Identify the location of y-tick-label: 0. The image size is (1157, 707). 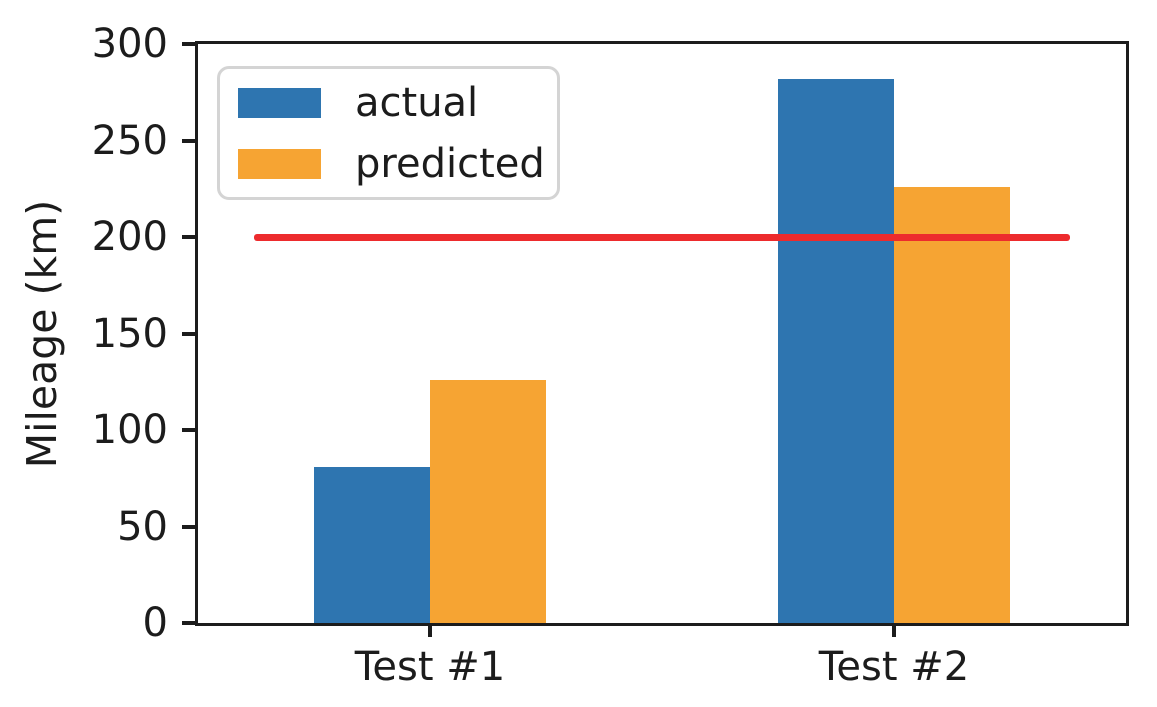
(155, 623).